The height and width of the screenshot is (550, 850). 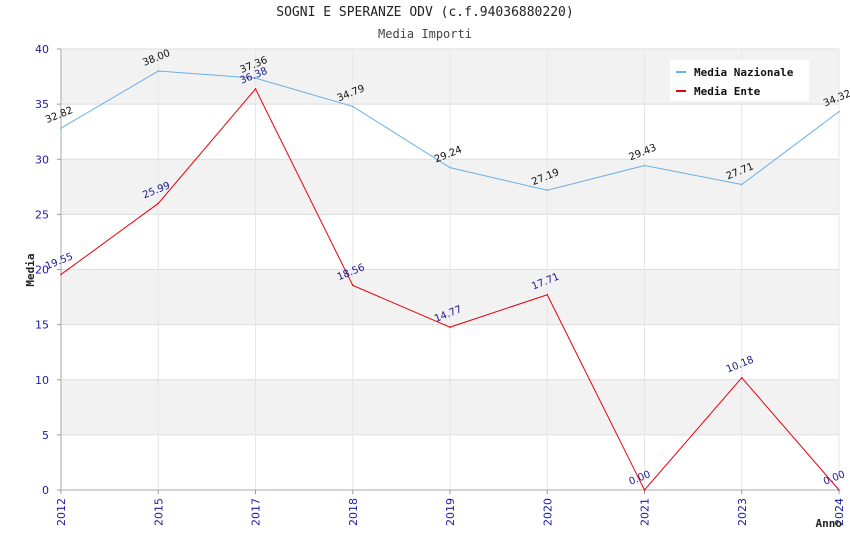 What do you see at coordinates (740, 365) in the screenshot?
I see `data-label: 10.18` at bounding box center [740, 365].